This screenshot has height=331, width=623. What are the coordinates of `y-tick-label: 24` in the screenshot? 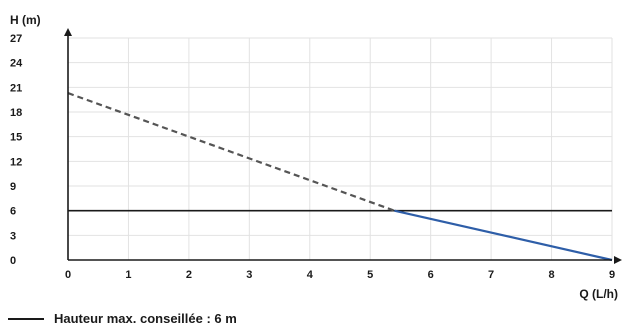 It's located at (16, 64).